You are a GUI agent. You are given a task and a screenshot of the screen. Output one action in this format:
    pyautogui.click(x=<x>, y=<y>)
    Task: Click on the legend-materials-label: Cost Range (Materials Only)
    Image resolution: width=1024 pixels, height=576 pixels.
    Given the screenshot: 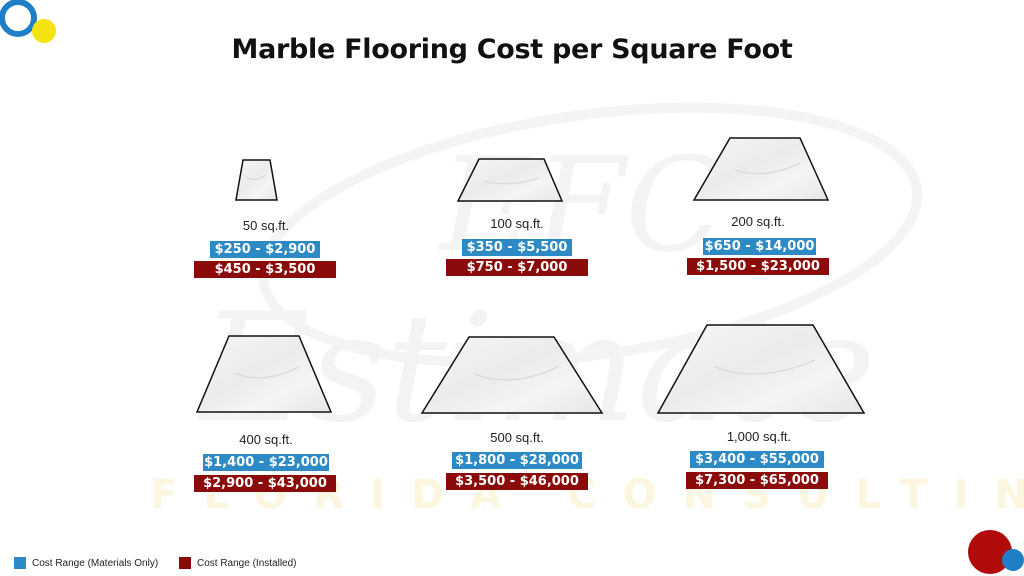 What is the action you would take?
    pyautogui.click(x=95, y=563)
    